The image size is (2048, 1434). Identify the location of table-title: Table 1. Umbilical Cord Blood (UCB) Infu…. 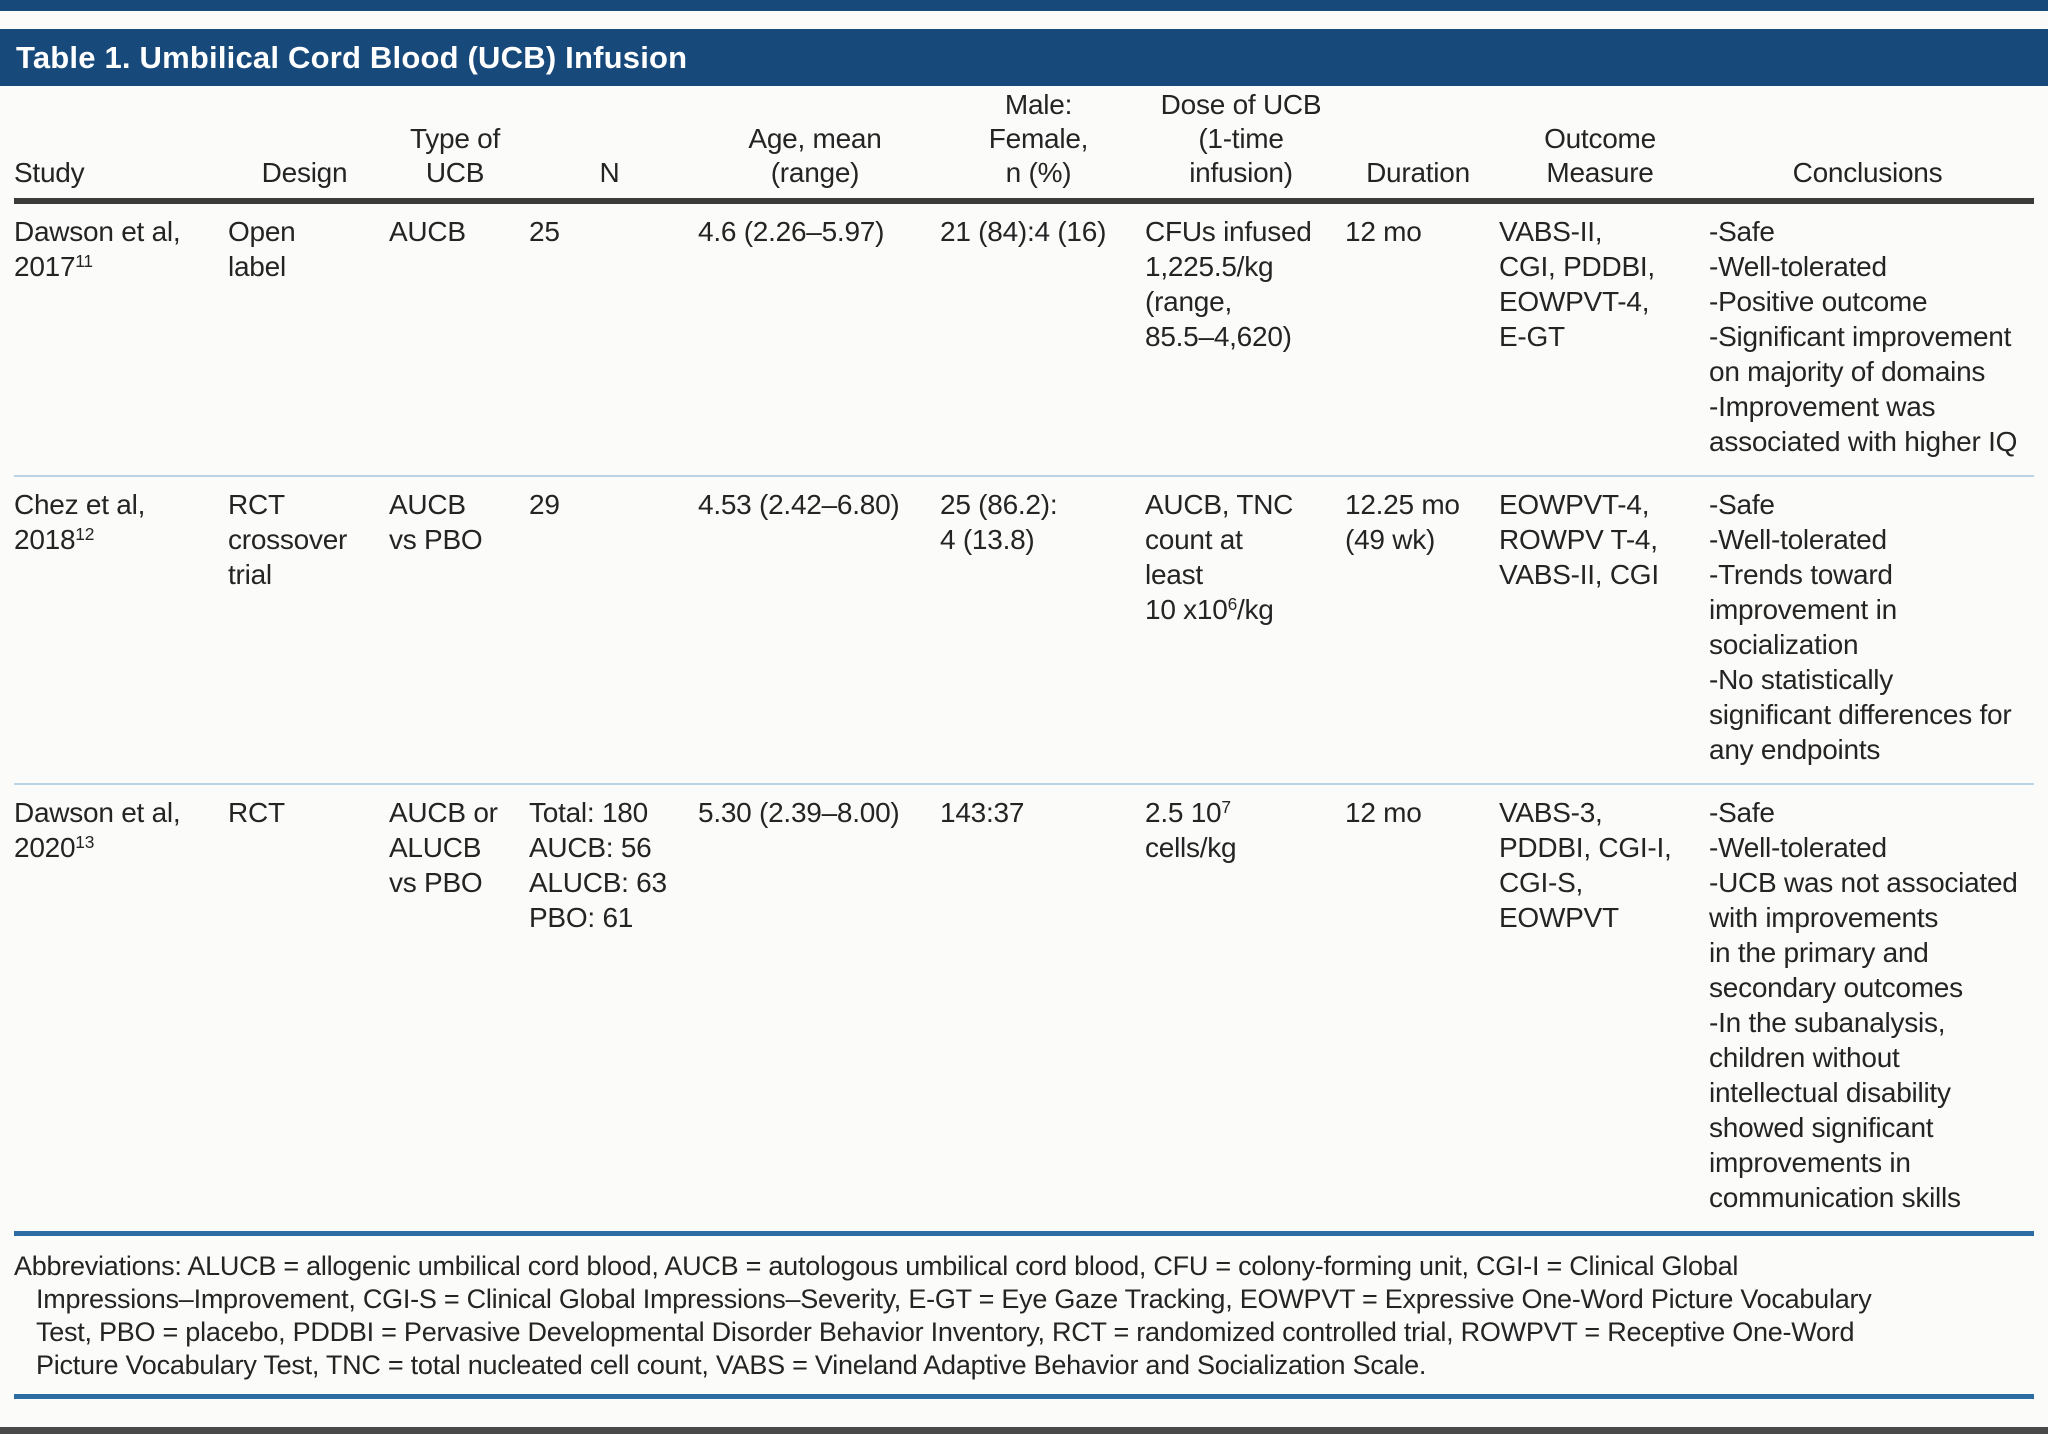
(352, 57).